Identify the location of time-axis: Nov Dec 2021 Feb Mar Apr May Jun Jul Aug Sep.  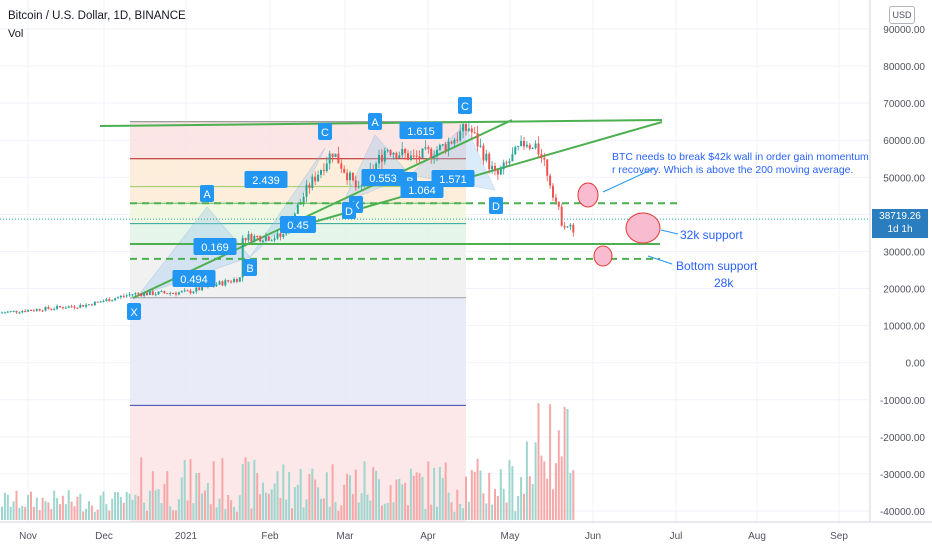
(466, 531).